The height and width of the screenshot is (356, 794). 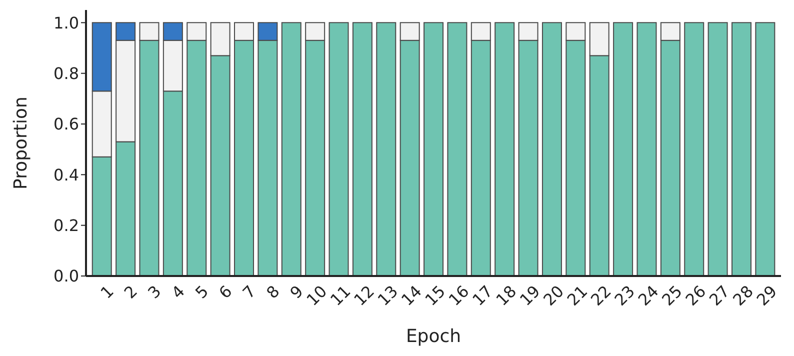 I want to click on y-tick-label: 1.0, so click(x=66, y=22).